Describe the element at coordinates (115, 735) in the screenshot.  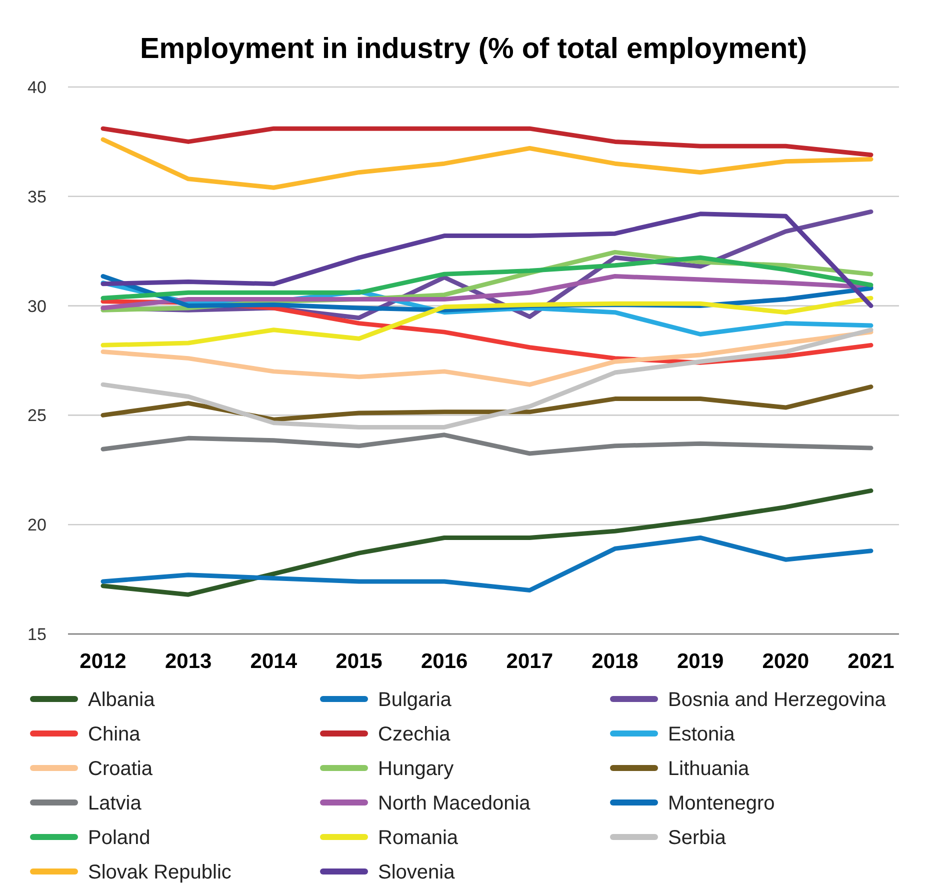
I see `legend-label: China` at that location.